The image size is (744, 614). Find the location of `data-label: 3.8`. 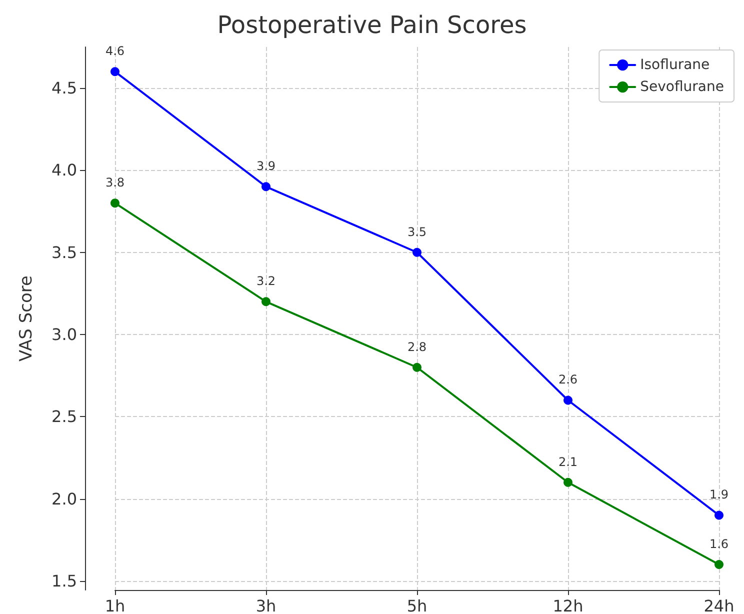

data-label: 3.8 is located at coordinates (115, 183).